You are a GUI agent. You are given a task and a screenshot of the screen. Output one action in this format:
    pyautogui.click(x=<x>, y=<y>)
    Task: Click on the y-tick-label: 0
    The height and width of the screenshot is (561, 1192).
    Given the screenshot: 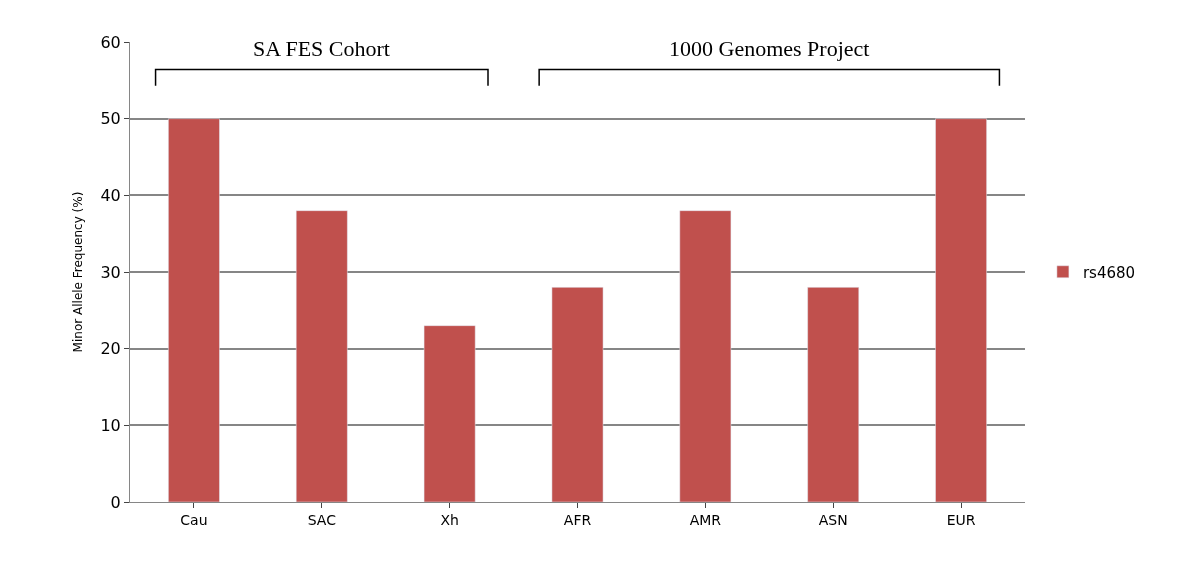 What is the action you would take?
    pyautogui.click(x=115, y=502)
    